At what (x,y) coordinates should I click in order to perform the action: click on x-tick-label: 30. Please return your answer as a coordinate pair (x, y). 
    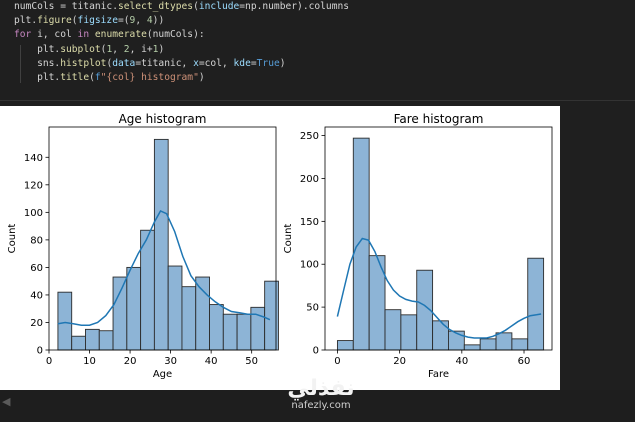
    Looking at the image, I should click on (170, 361).